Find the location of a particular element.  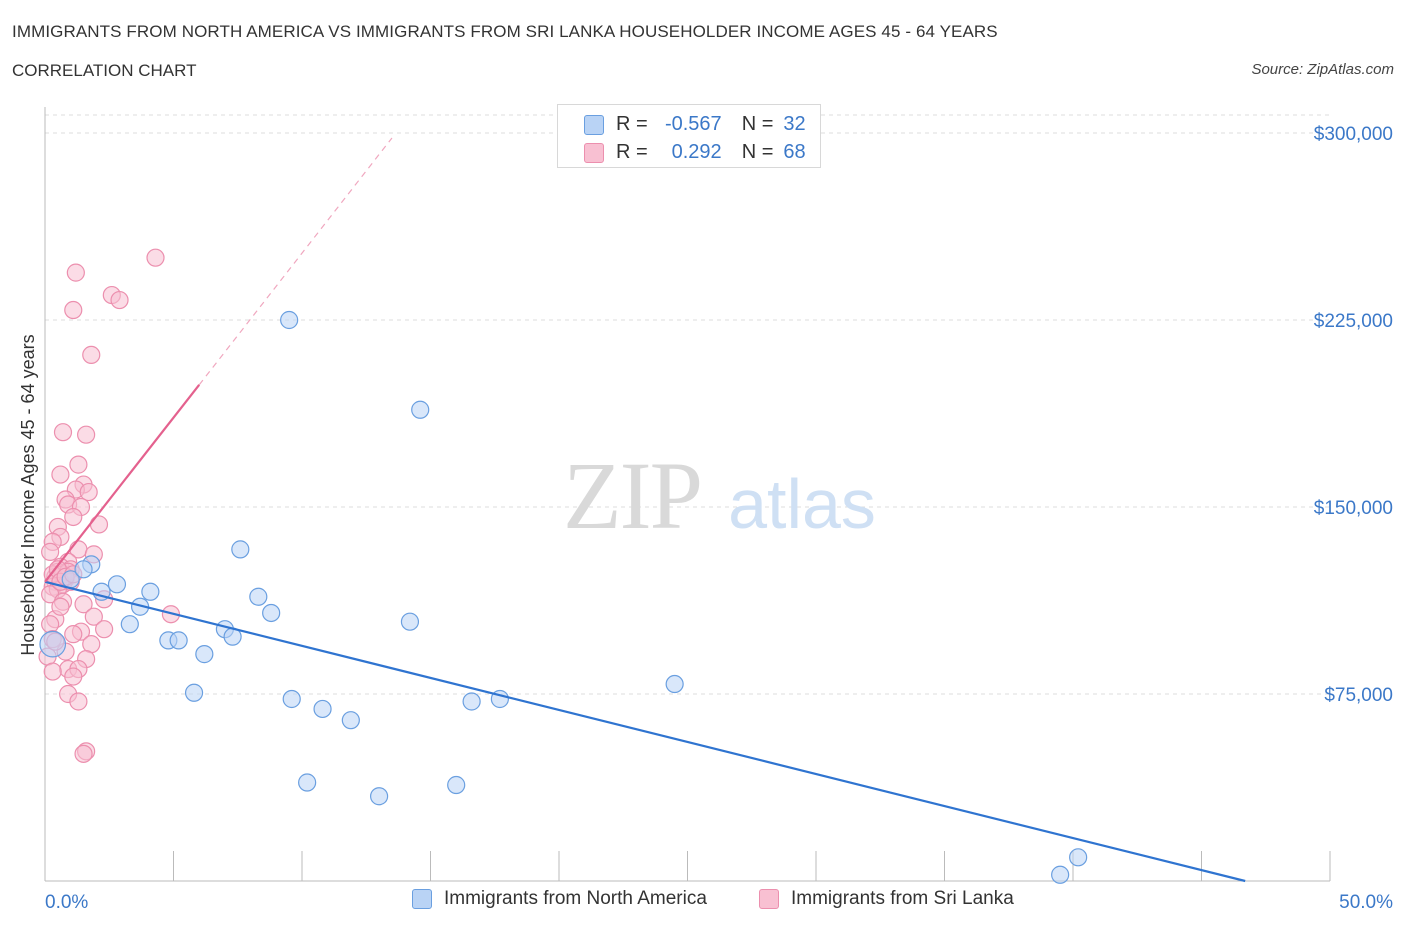

n-value: 32 is located at coordinates (794, 124).